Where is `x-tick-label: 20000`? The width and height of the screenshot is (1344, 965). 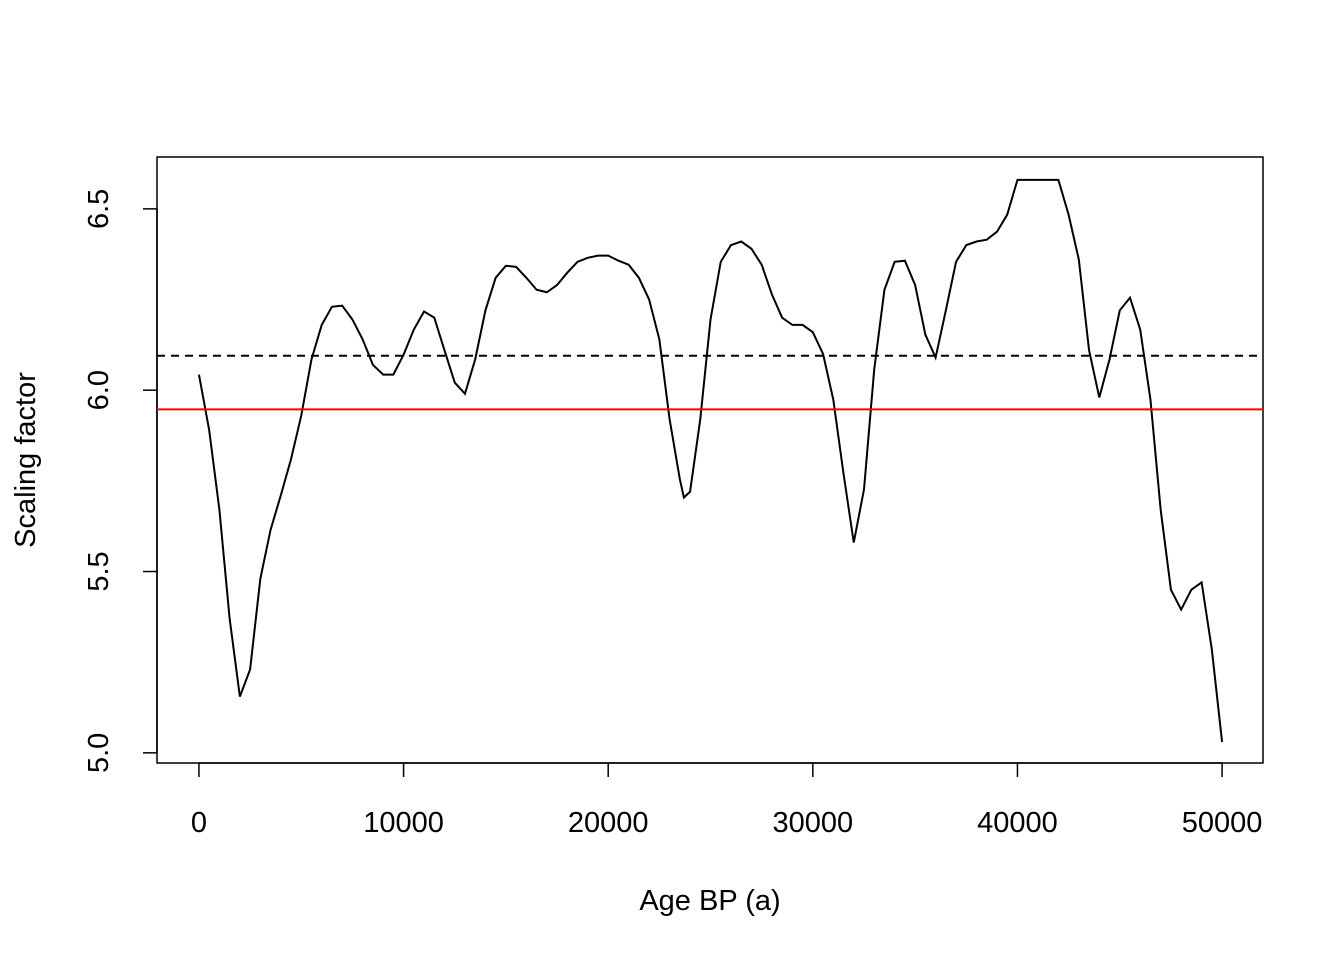
x-tick-label: 20000 is located at coordinates (608, 823).